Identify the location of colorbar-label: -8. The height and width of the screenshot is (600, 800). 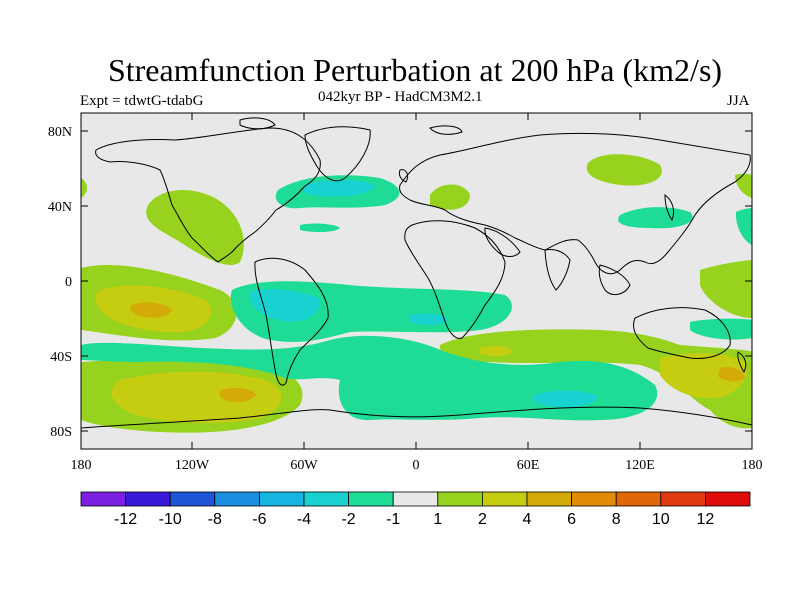
(215, 519).